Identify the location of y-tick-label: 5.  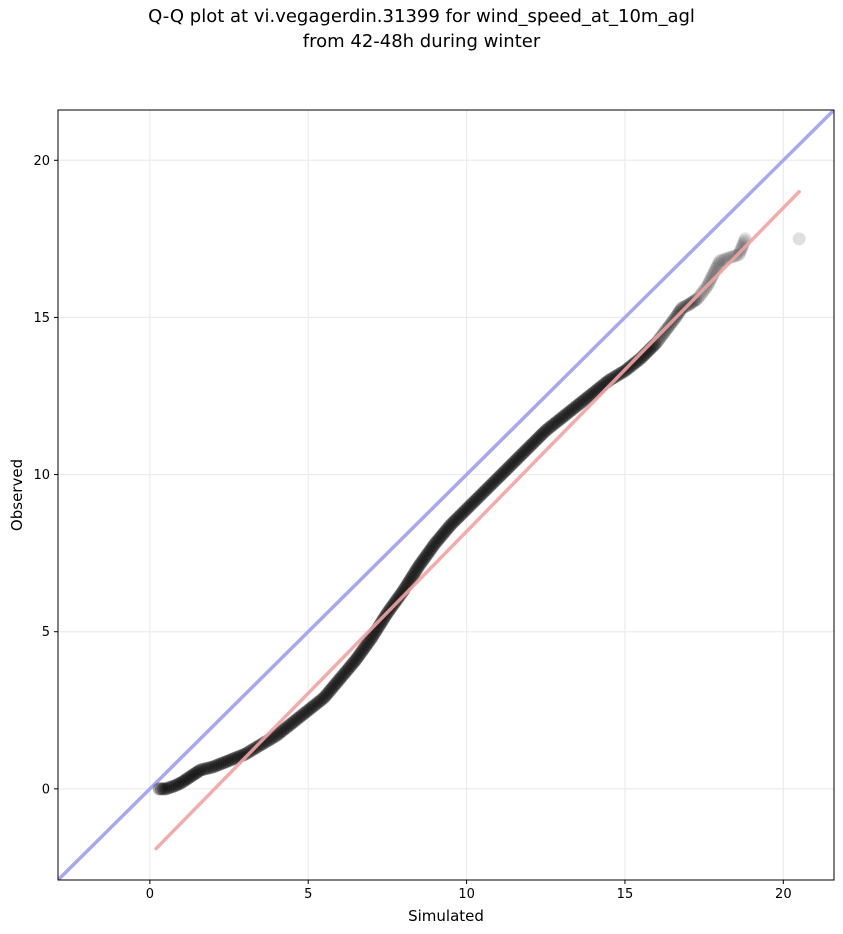
(46, 632).